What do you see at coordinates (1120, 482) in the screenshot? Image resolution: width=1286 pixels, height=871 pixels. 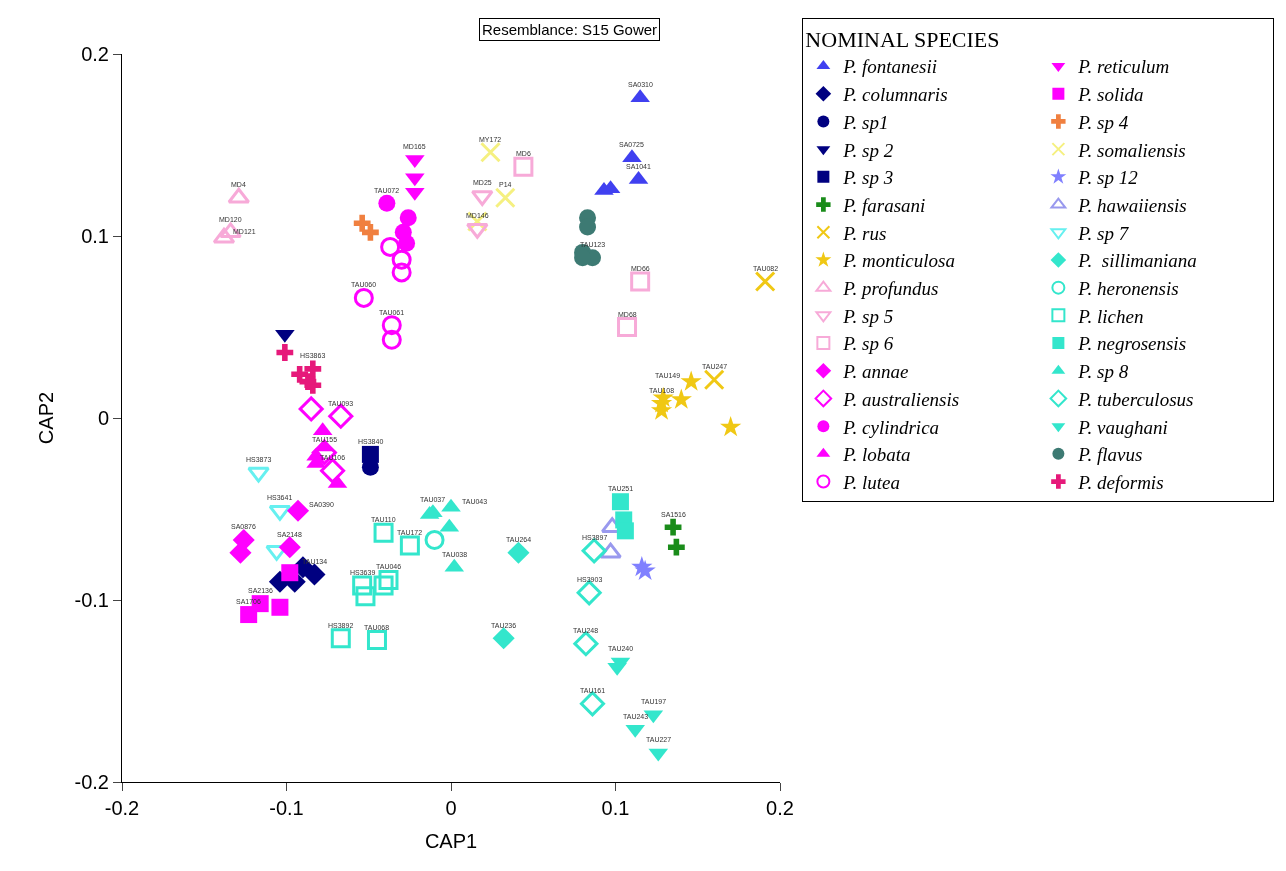 I see `legend-label: P. deformis` at bounding box center [1120, 482].